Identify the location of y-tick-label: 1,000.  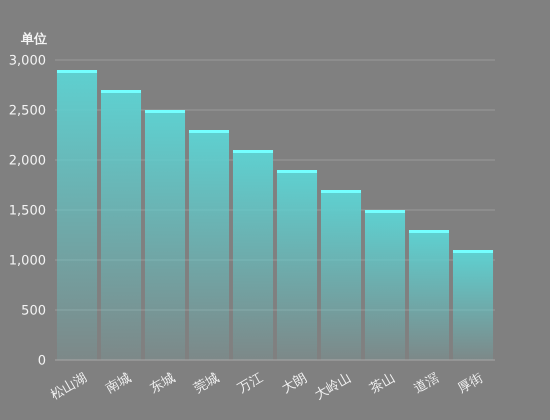
(27, 261).